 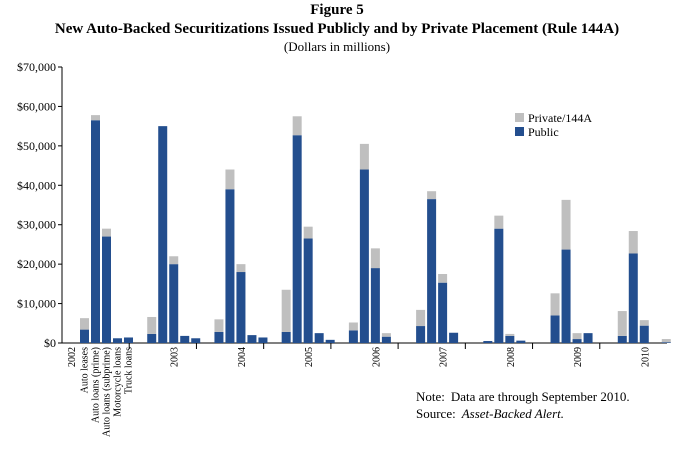 I want to click on category-label: Auto leases, so click(x=85, y=370).